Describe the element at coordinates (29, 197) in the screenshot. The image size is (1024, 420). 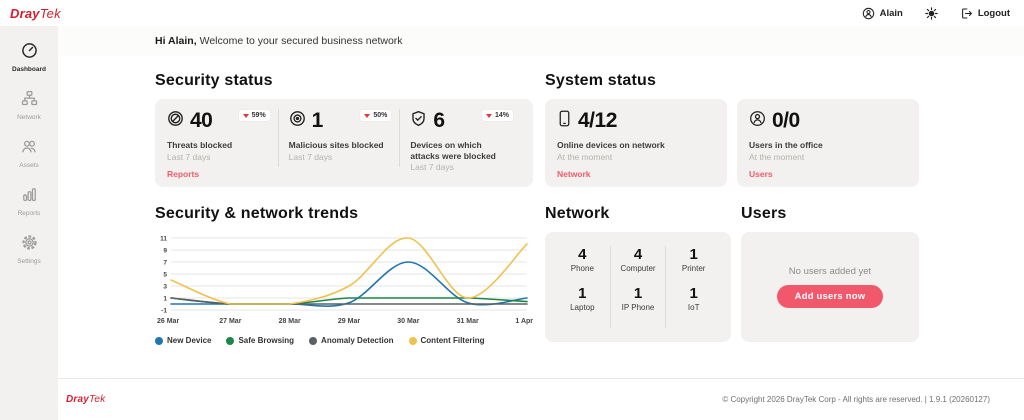
I see `reports-barchart-icon` at that location.